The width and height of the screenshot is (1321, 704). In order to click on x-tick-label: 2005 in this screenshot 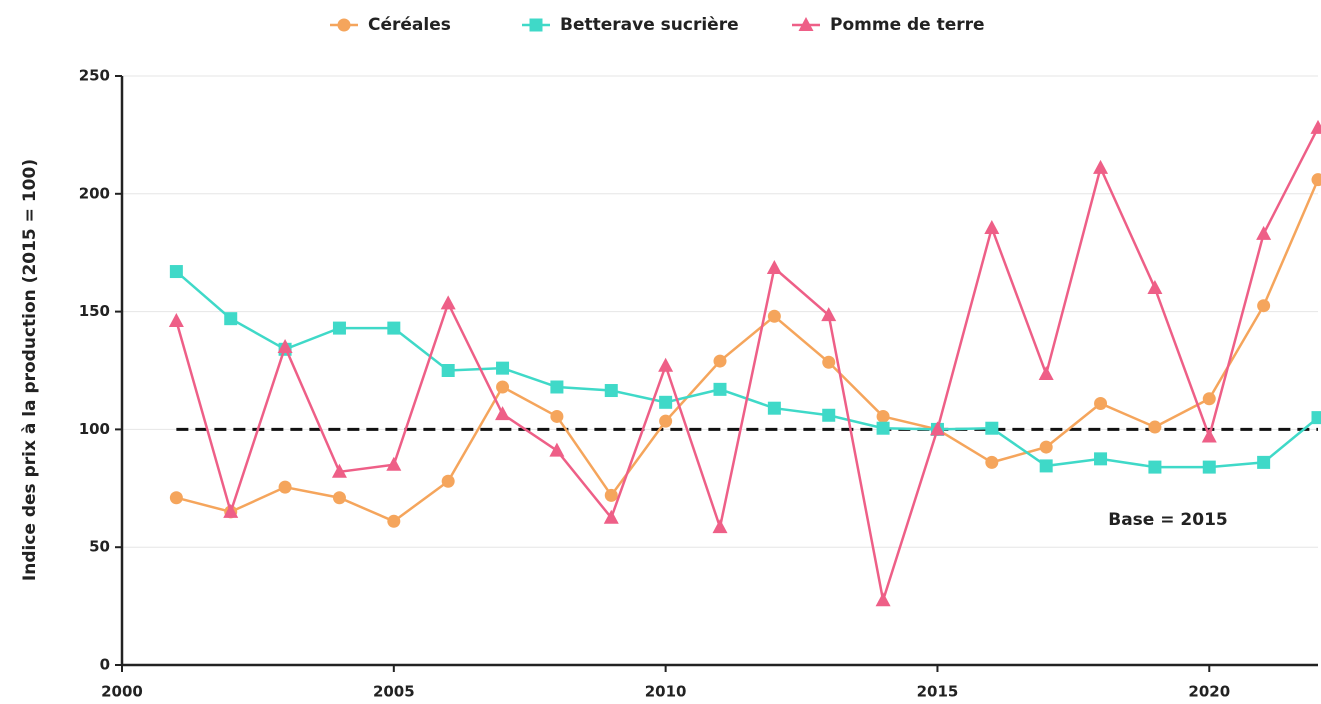, I will do `click(394, 692)`.